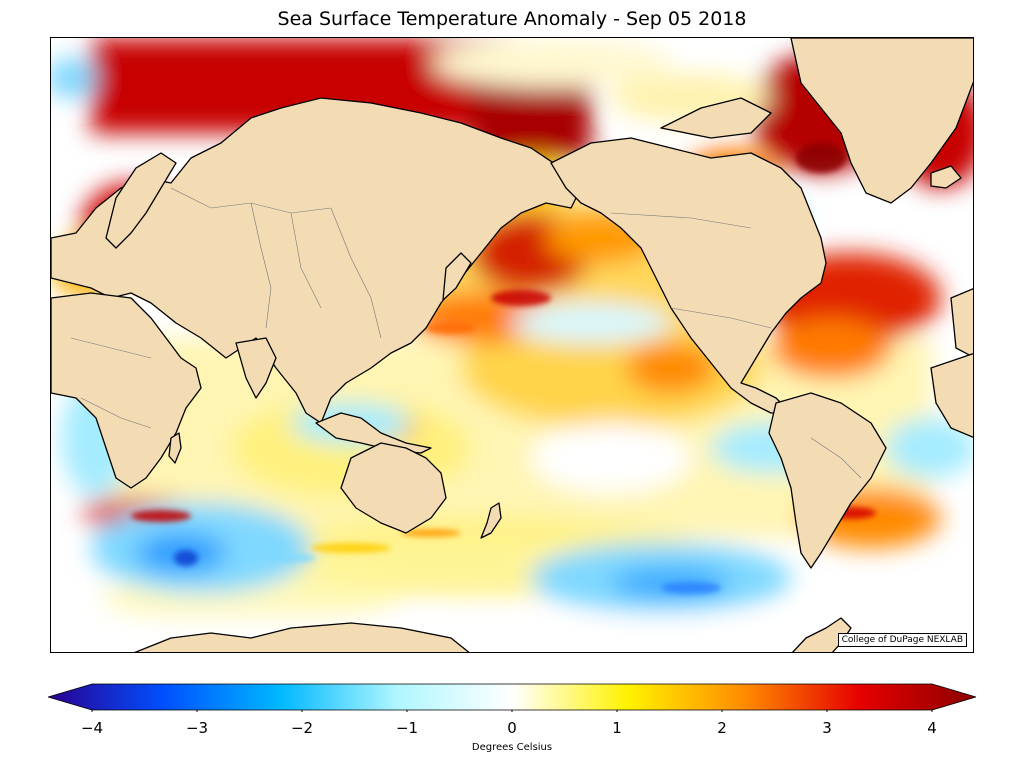 This screenshot has width=1024, height=768. What do you see at coordinates (141, 200) in the screenshot?
I see `scandinavia-landmass` at bounding box center [141, 200].